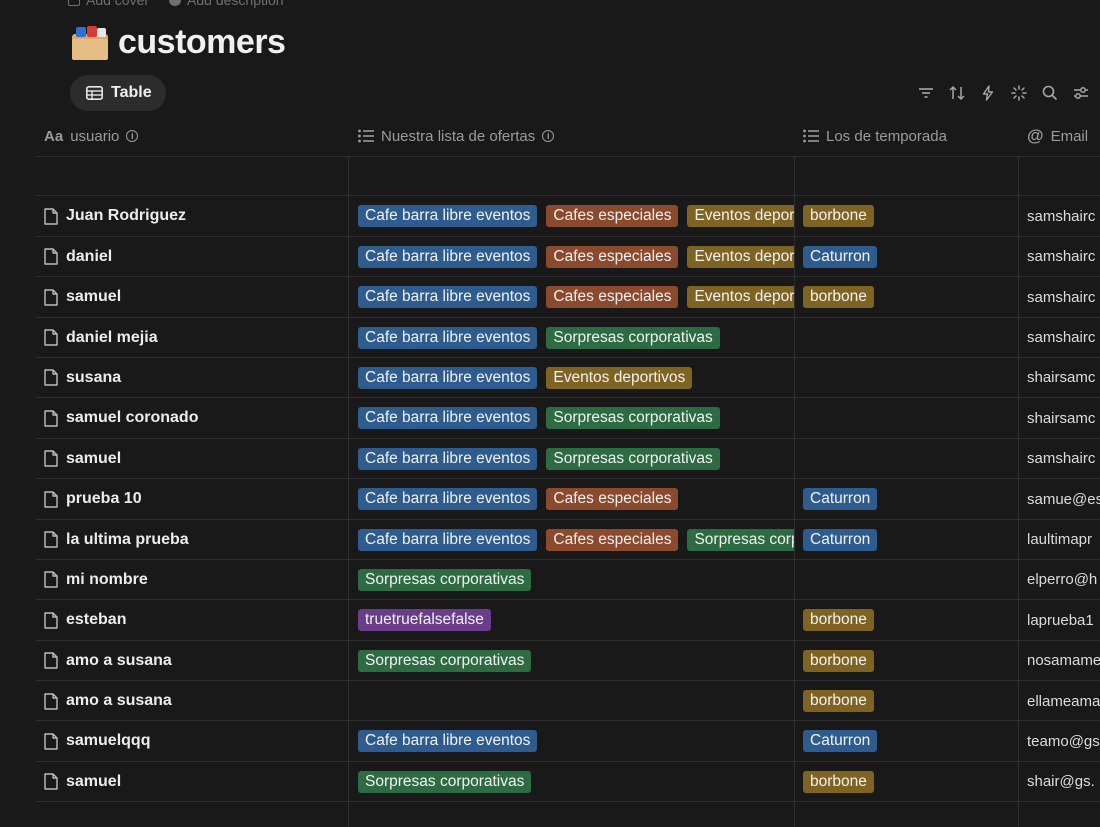  Describe the element at coordinates (91, 136) in the screenshot. I see `column-header-usuario: Aa usuario i` at that location.